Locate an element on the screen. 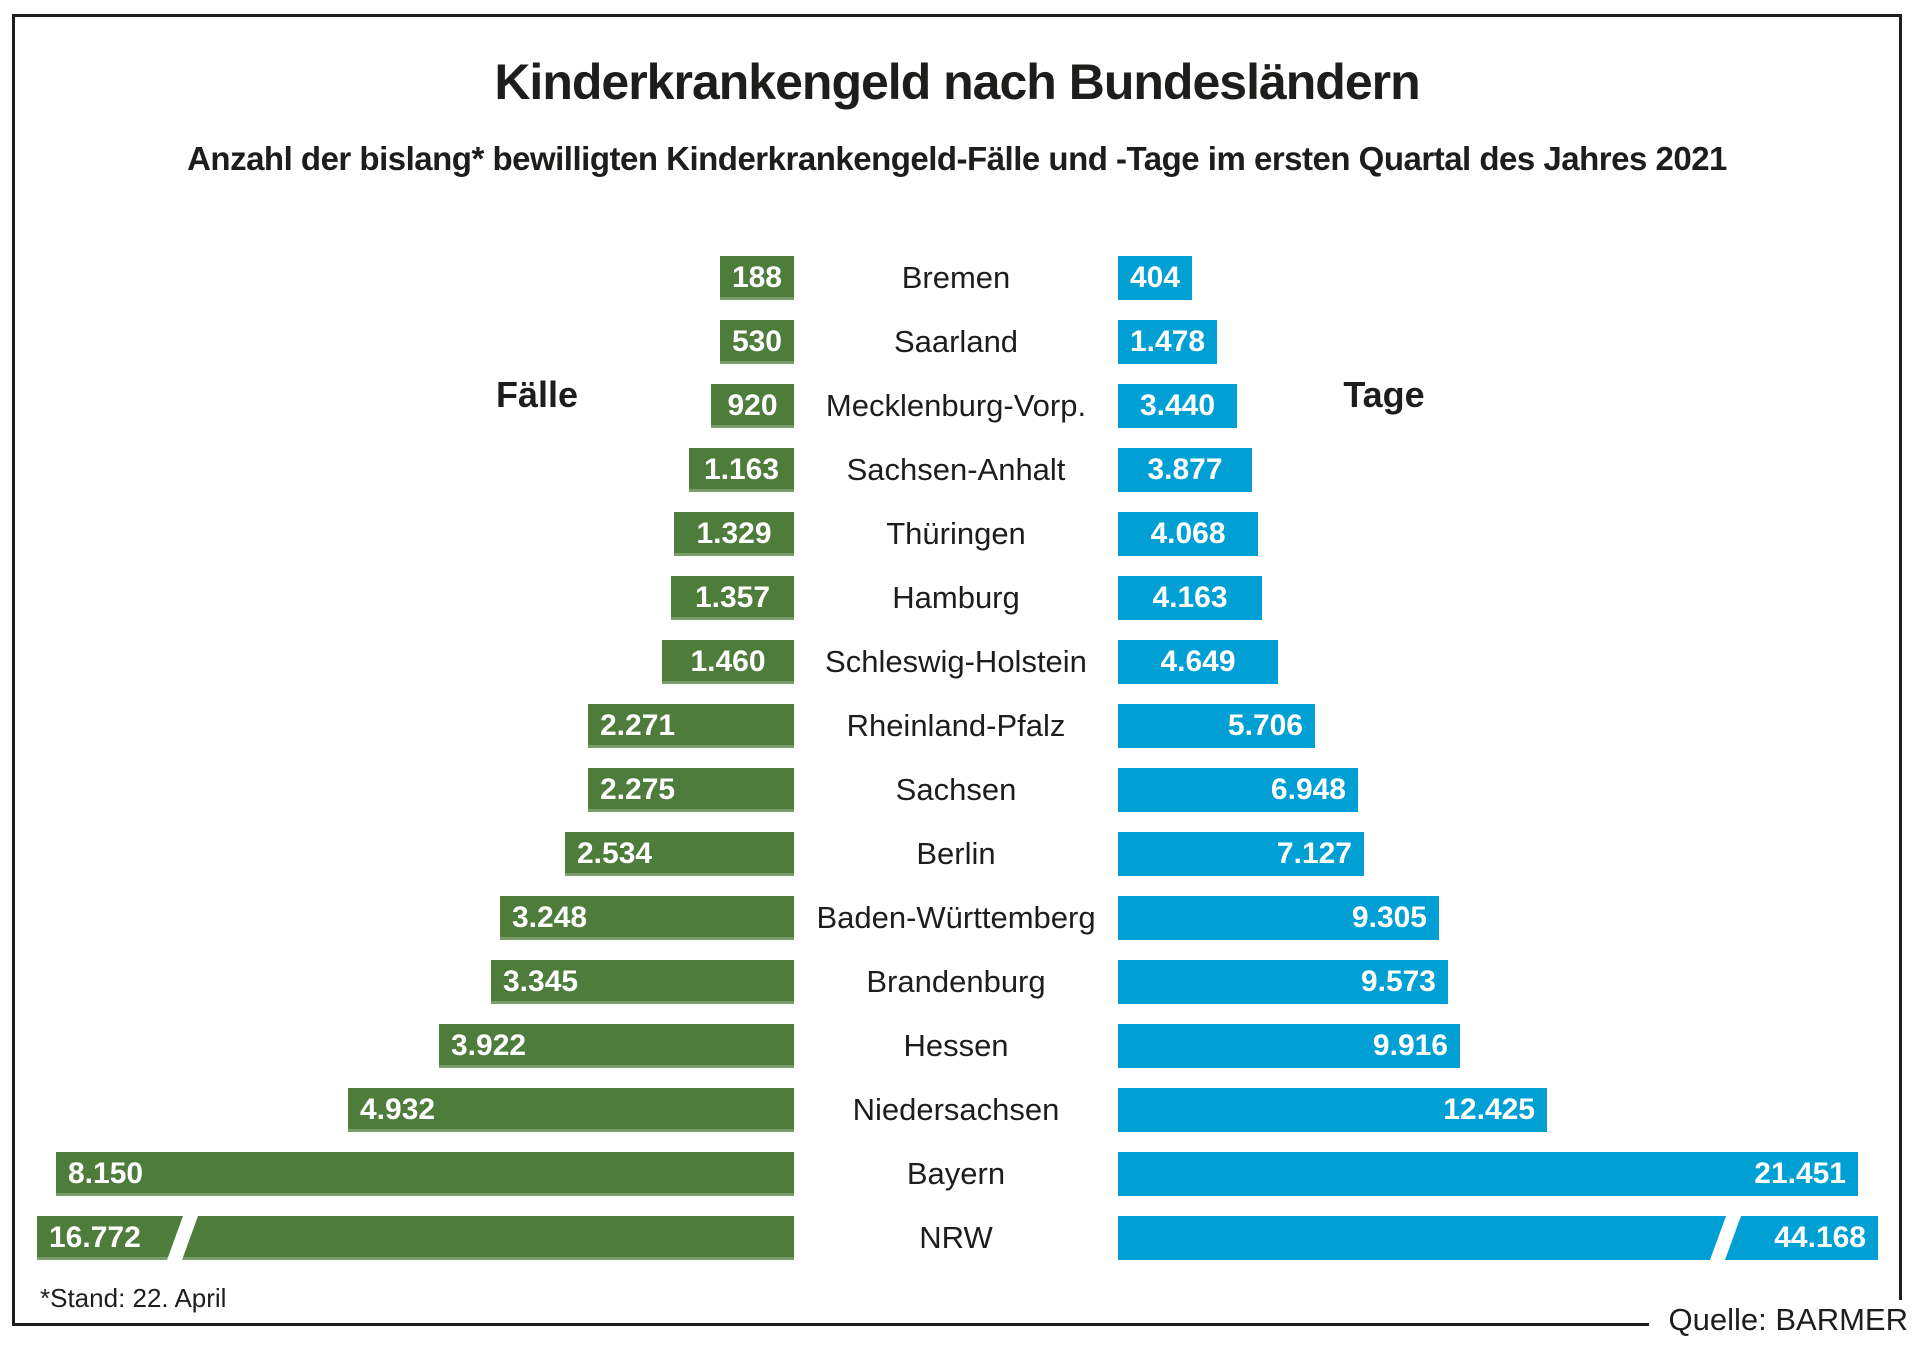 The width and height of the screenshot is (1920, 1353). footnote: *Stand: 22. April is located at coordinates (133, 1298).